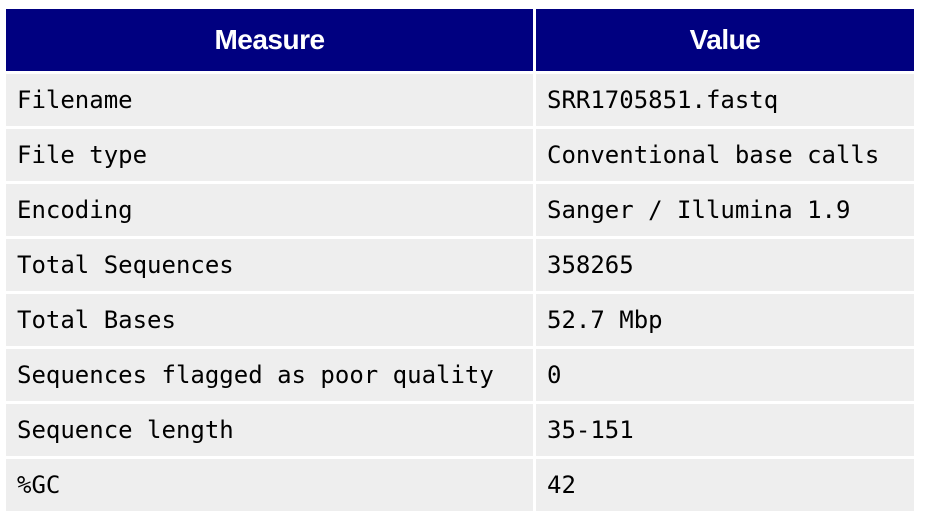 This screenshot has width=936, height=518. I want to click on table-row: File type Conventional base calls, so click(460, 155).